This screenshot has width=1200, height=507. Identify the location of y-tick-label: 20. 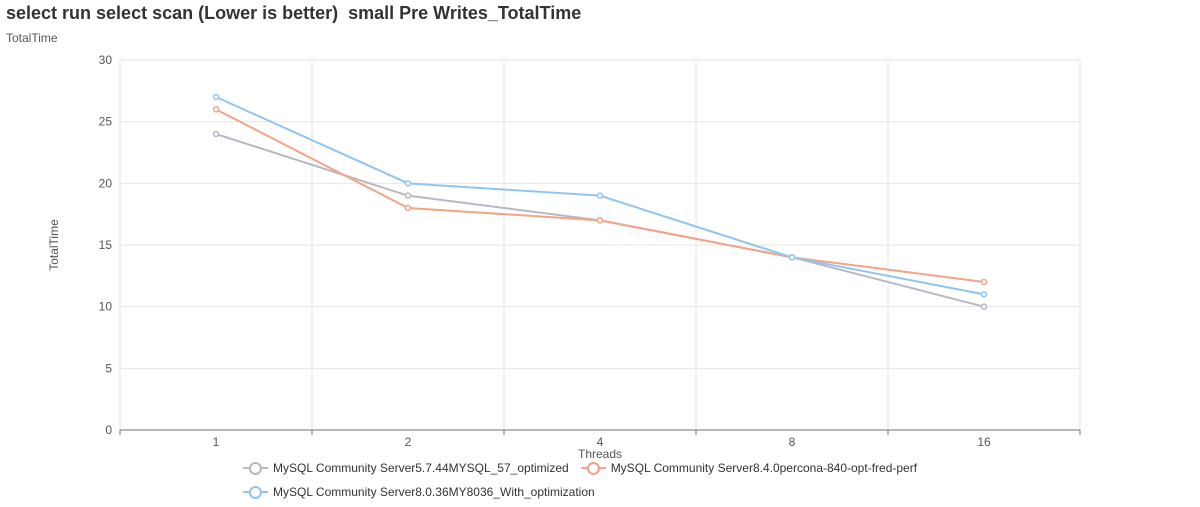
(106, 183).